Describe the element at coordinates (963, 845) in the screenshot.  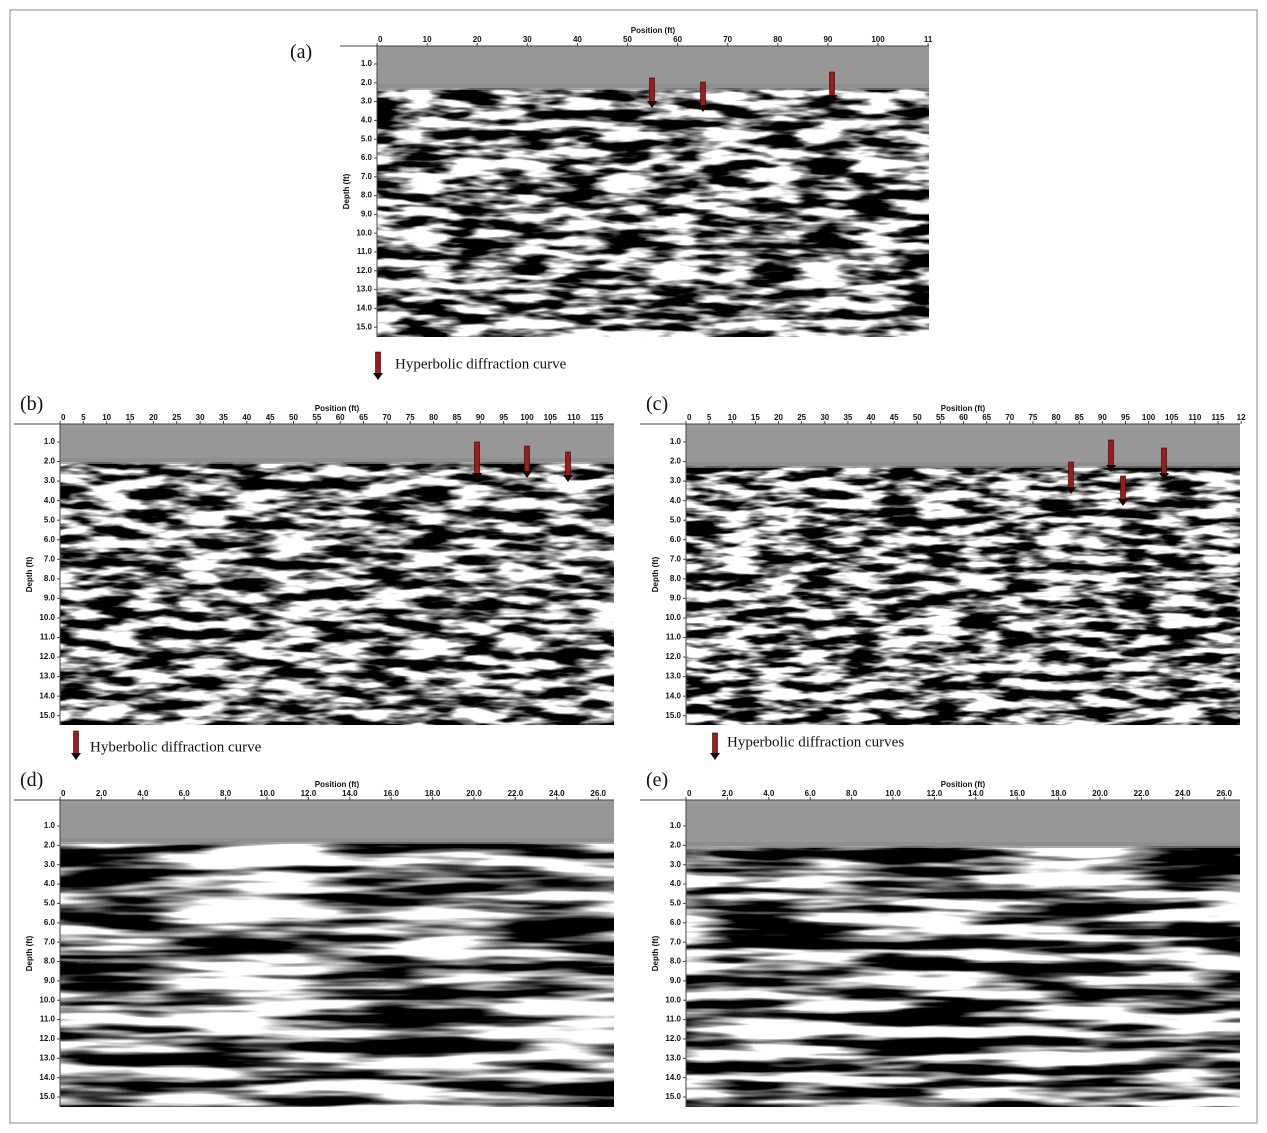
I see `transition` at that location.